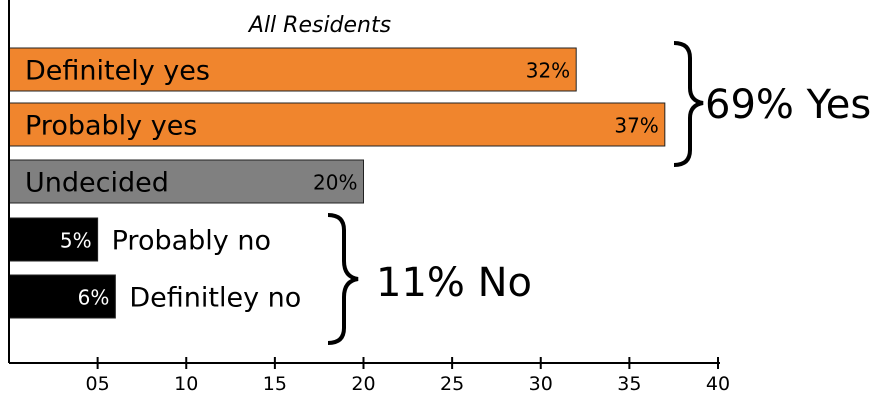  I want to click on value-label-undecided: 20%, so click(335, 183).